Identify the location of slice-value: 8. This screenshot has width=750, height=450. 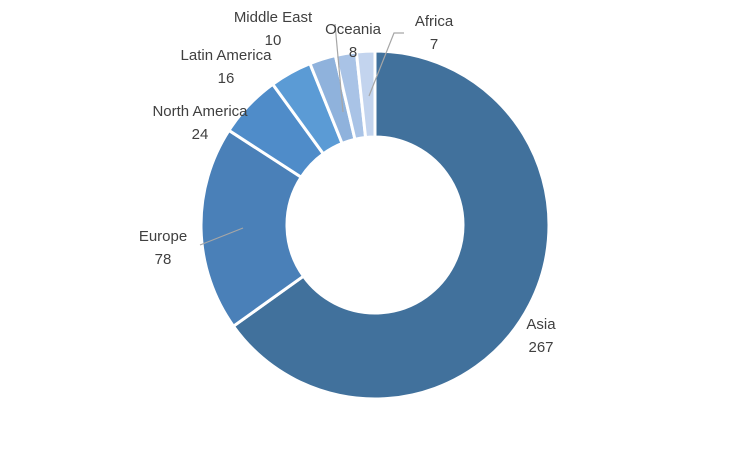
(353, 52).